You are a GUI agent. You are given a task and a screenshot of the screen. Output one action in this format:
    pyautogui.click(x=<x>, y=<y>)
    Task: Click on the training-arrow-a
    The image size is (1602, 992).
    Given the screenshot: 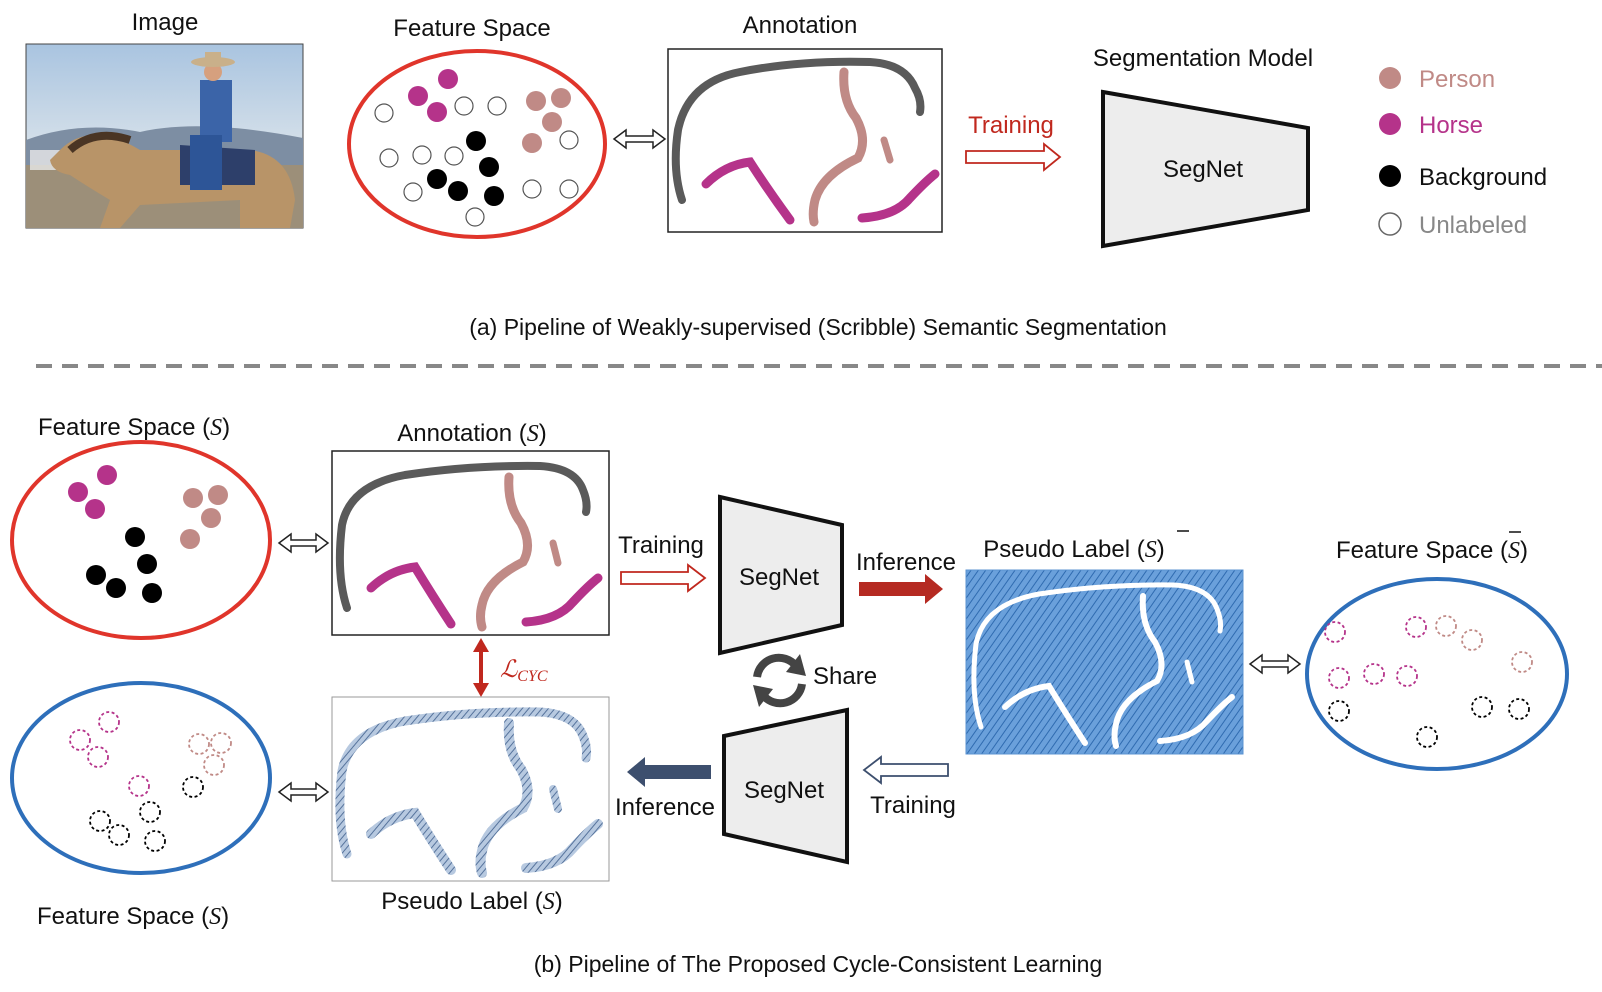 What is the action you would take?
    pyautogui.click(x=1013, y=157)
    